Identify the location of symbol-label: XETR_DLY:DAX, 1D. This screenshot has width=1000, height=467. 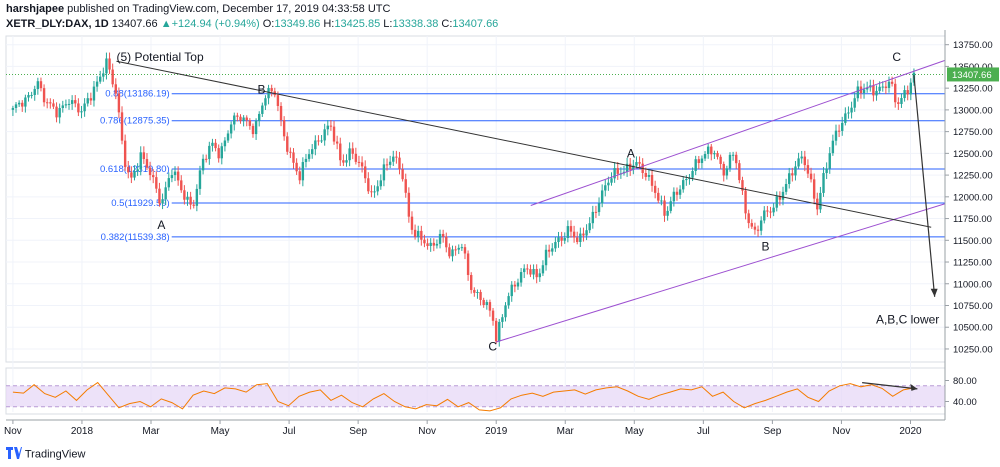
(57, 24).